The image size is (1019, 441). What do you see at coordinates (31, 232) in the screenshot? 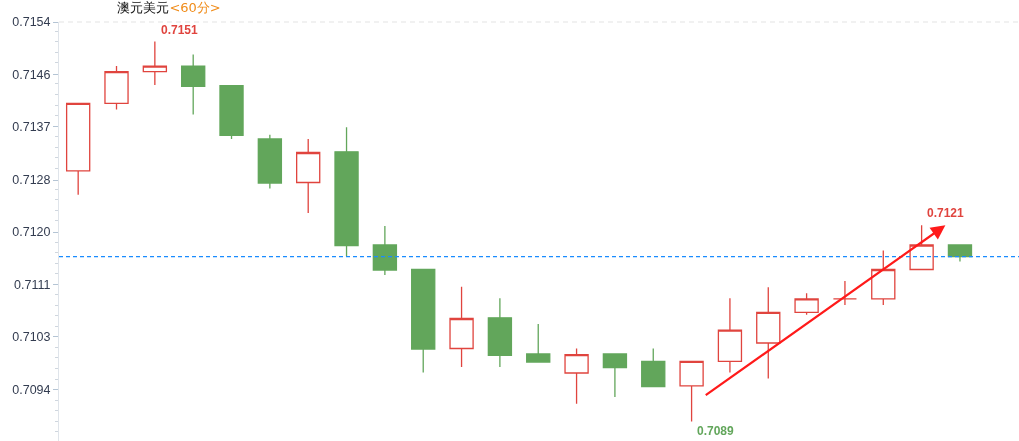
I see `y-tick-label: 0.7120` at bounding box center [31, 232].